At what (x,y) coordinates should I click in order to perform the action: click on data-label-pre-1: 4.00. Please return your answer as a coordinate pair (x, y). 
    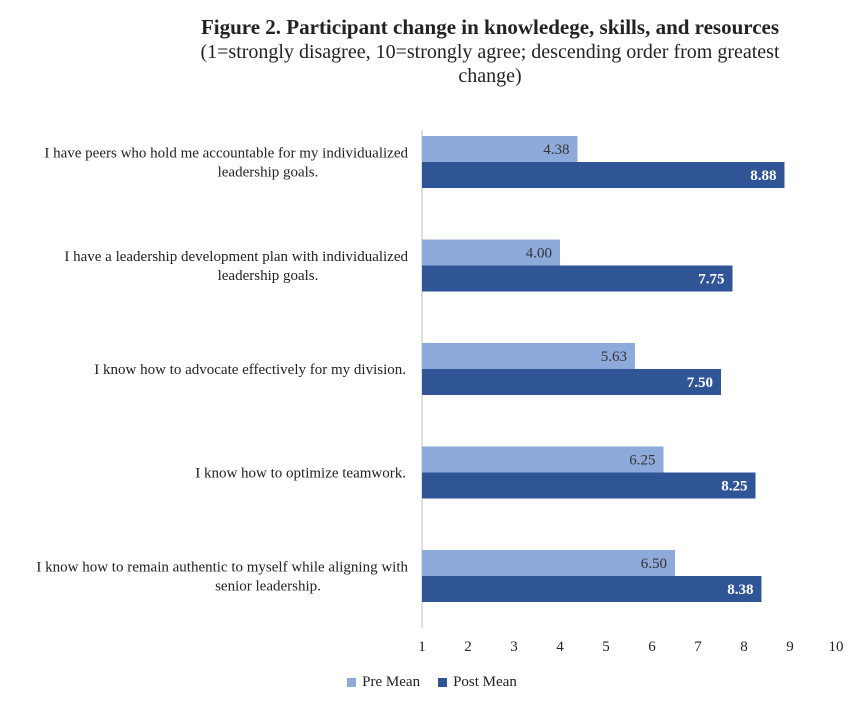
    Looking at the image, I should click on (539, 254).